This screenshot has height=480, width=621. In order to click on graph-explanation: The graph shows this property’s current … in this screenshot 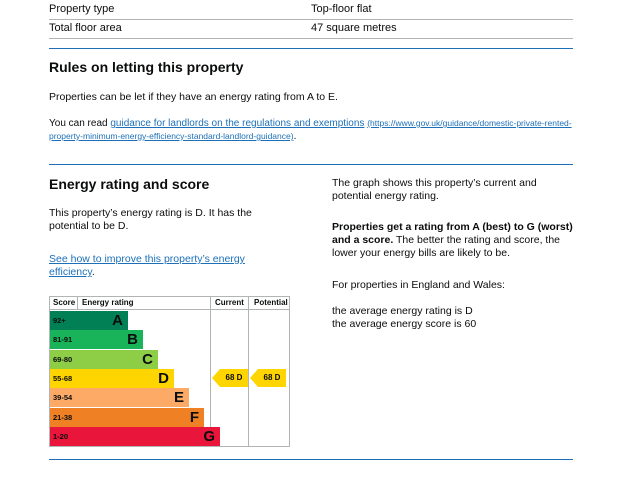, I will do `click(434, 189)`.